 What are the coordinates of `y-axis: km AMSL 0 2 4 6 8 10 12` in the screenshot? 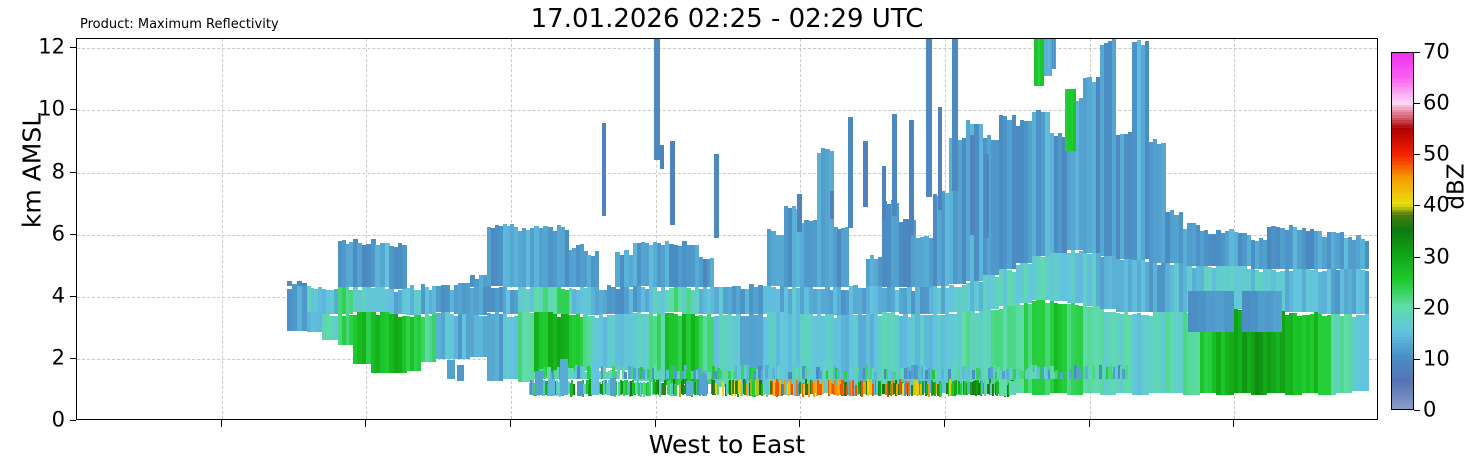 It's located at (38, 233).